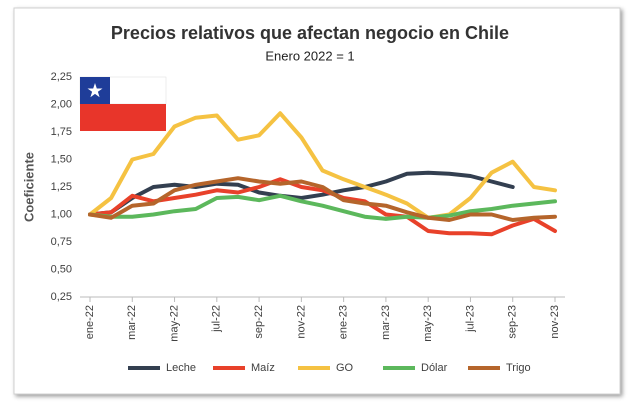  Describe the element at coordinates (61, 214) in the screenshot. I see `y-tick-label: 1,00` at that location.